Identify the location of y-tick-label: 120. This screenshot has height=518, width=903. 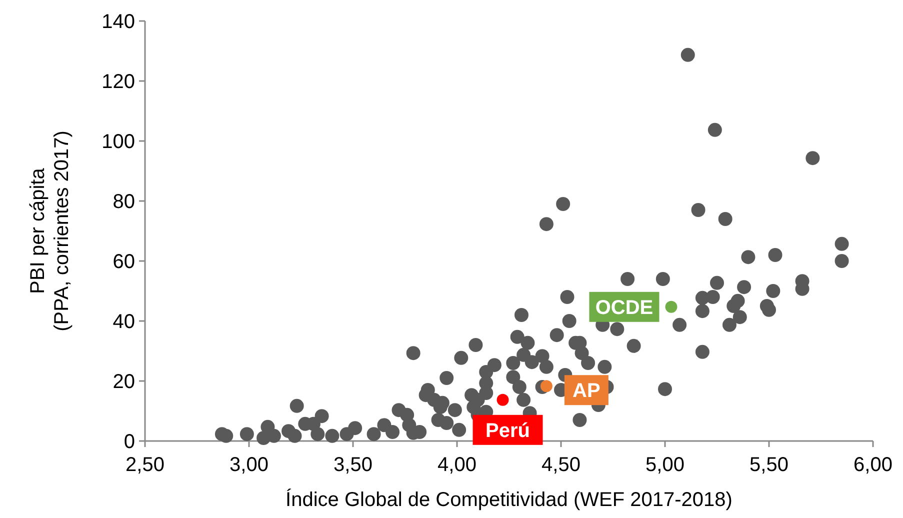
(118, 82).